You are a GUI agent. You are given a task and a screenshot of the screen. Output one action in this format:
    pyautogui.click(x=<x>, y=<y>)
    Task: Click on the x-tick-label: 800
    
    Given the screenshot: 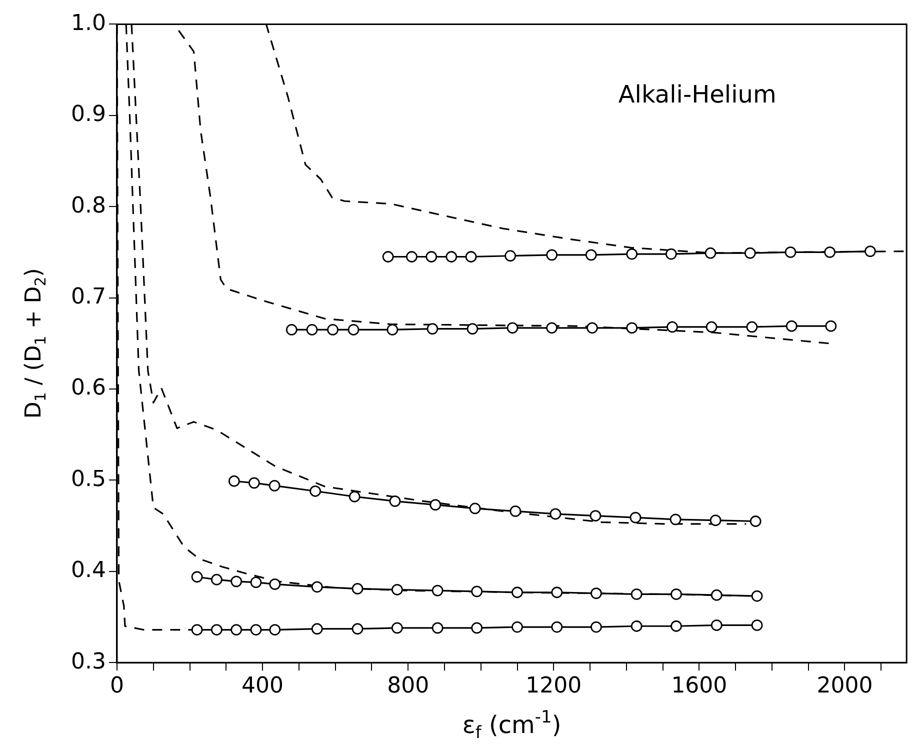 What is the action you would take?
    pyautogui.click(x=408, y=686)
    